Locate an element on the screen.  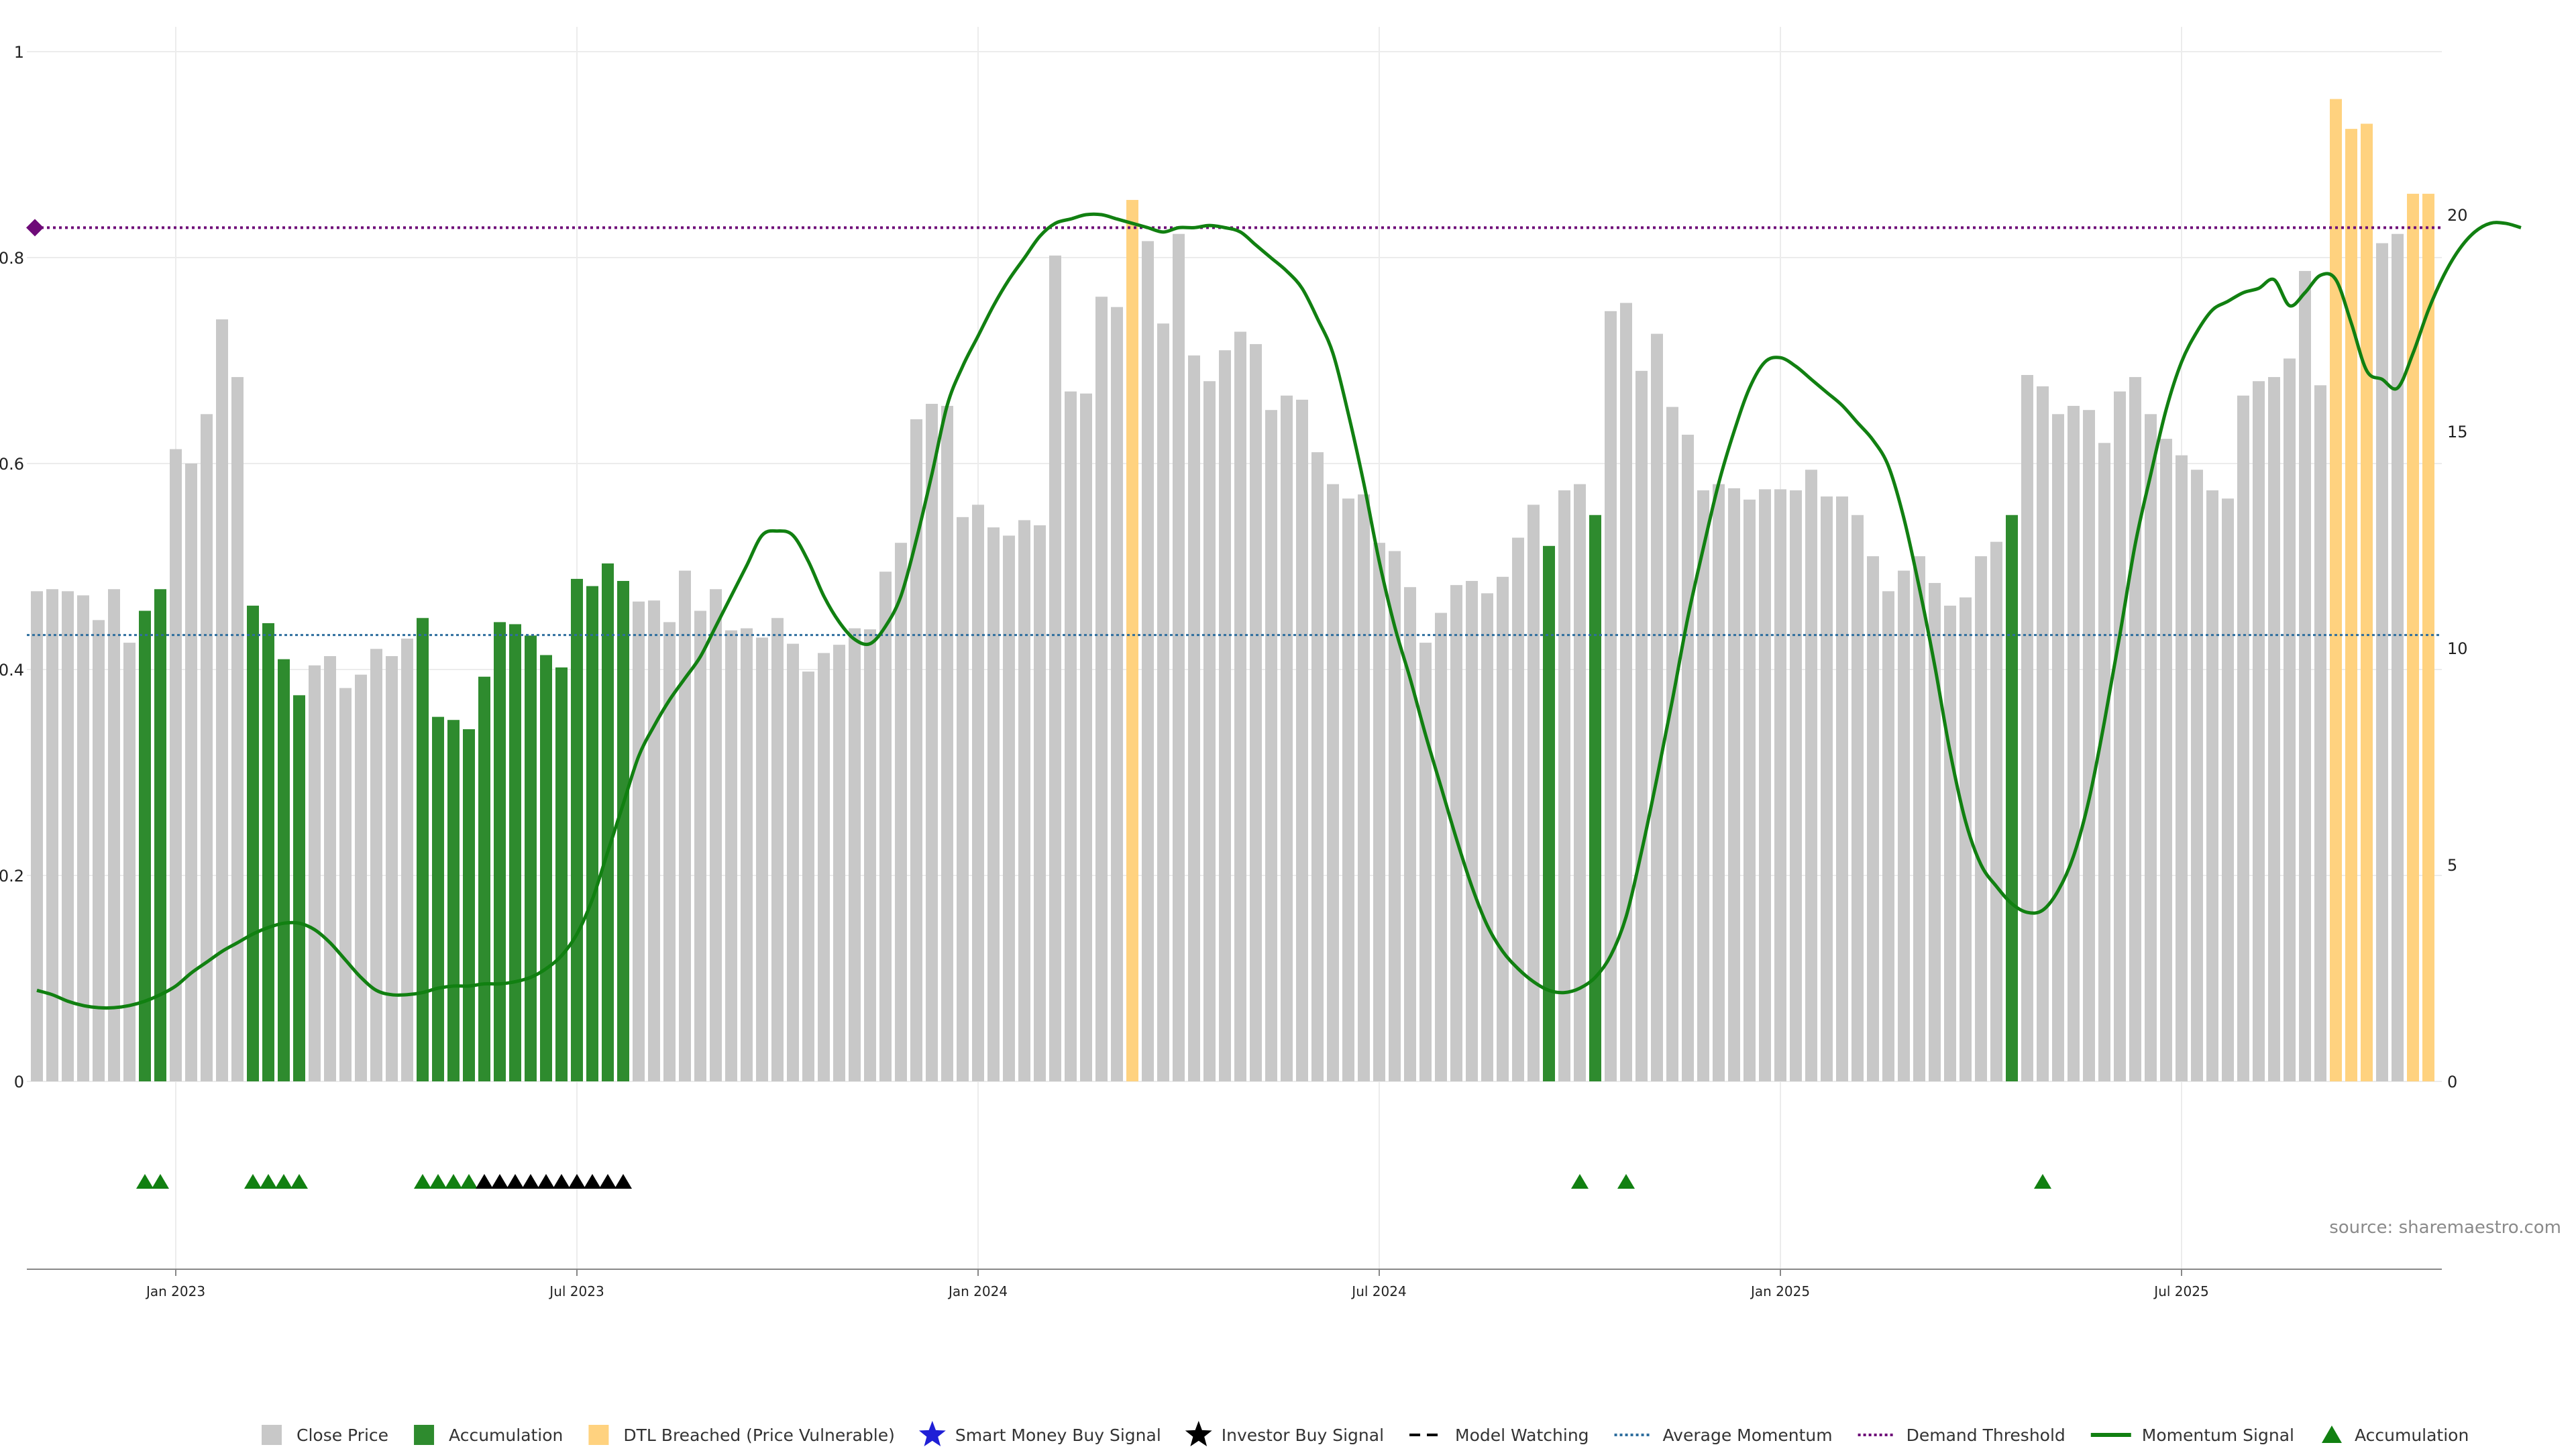
legend-momentum-label: Momentum Signal is located at coordinates (2218, 1435).